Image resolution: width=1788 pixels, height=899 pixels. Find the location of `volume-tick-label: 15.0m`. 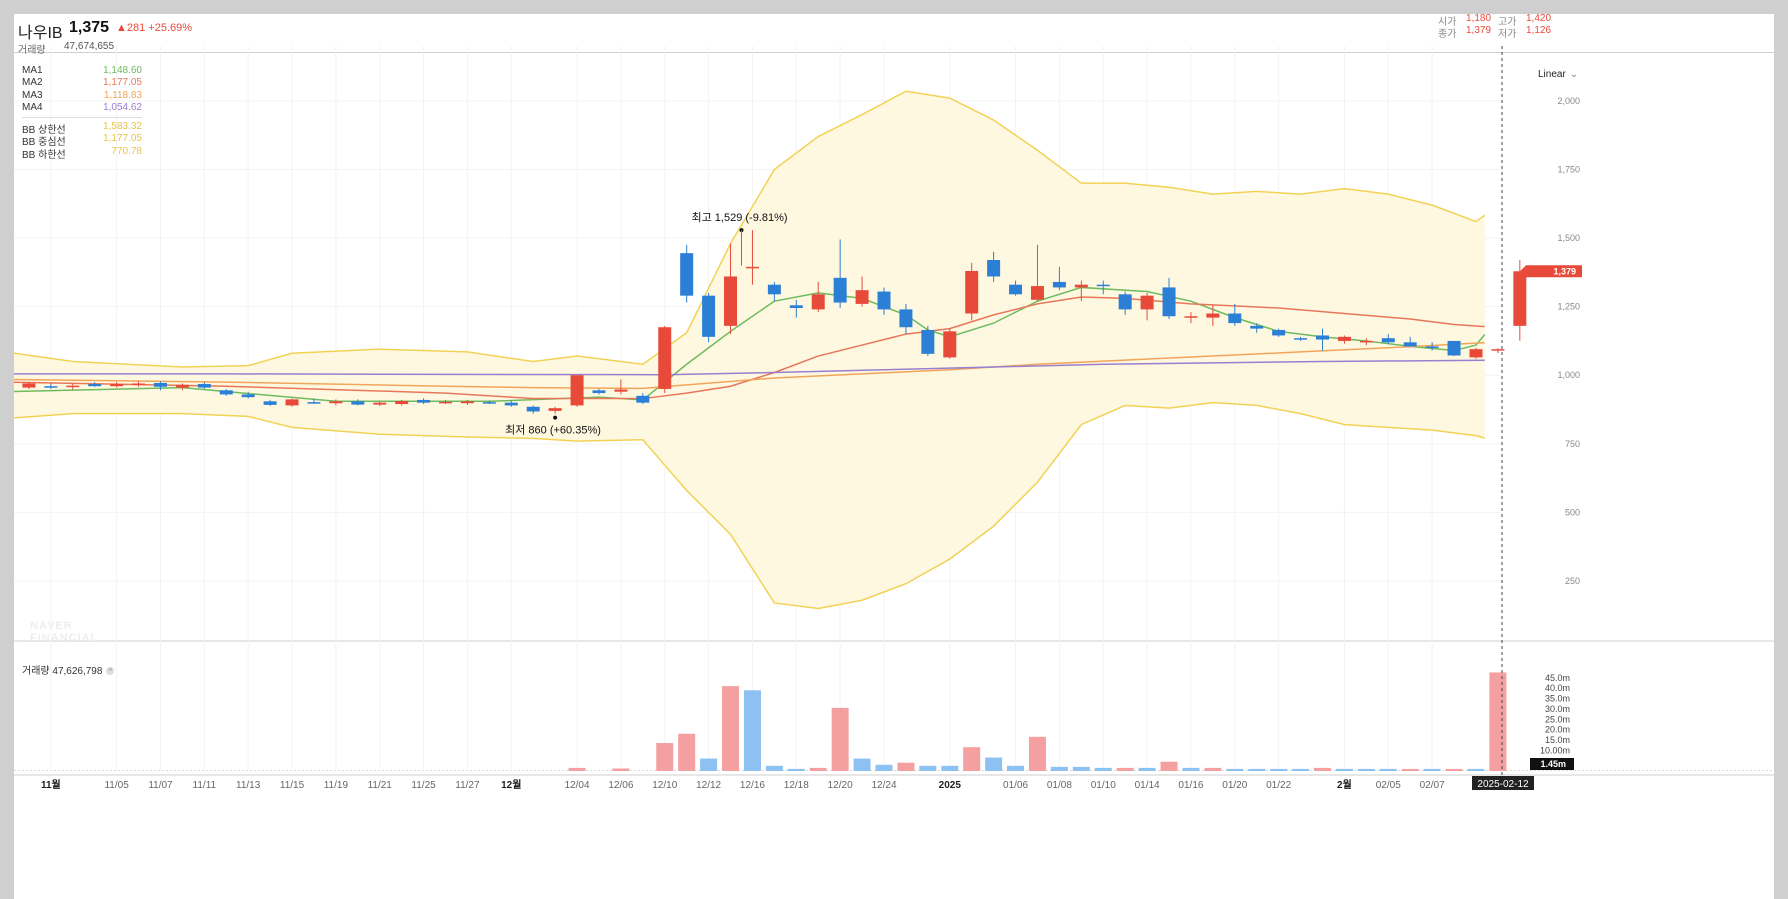

volume-tick-label: 15.0m is located at coordinates (1557, 740).